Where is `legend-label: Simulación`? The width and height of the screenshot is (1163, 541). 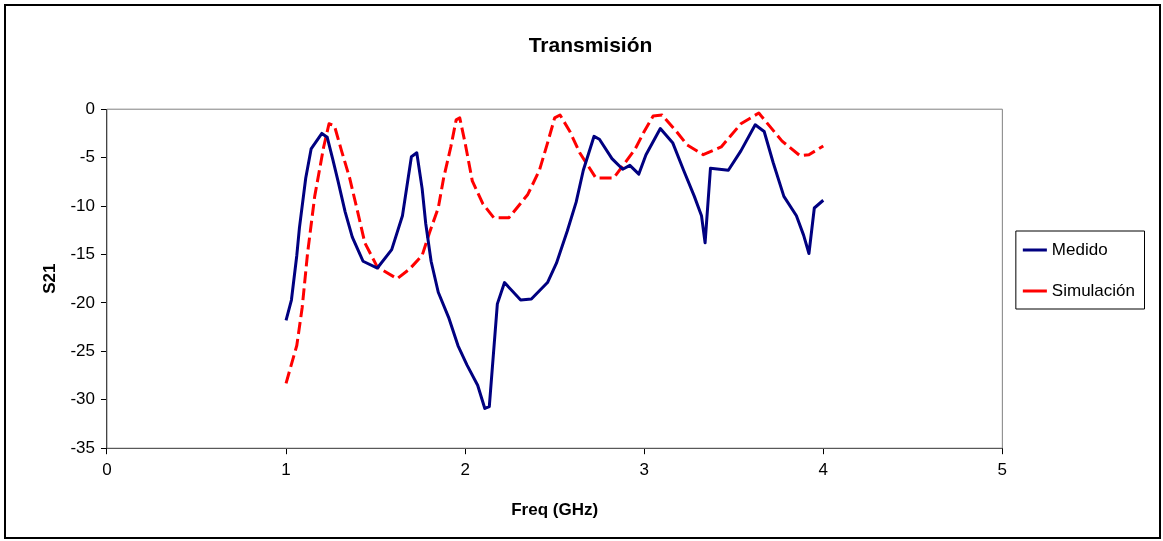
legend-label: Simulación is located at coordinates (1093, 290).